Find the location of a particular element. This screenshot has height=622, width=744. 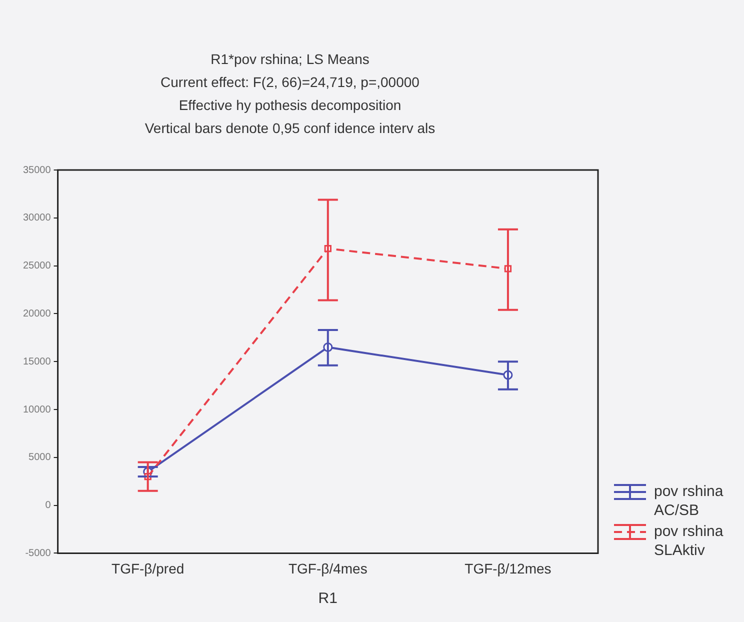

y-tick-label: 0 is located at coordinates (48, 506).